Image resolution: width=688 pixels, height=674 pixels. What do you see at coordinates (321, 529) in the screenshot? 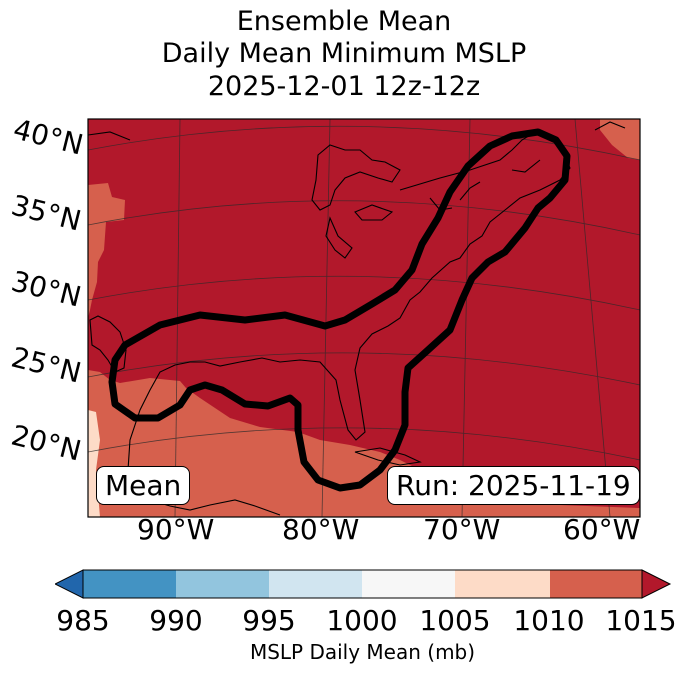
I see `lon-label-80w: 80°W` at bounding box center [321, 529].